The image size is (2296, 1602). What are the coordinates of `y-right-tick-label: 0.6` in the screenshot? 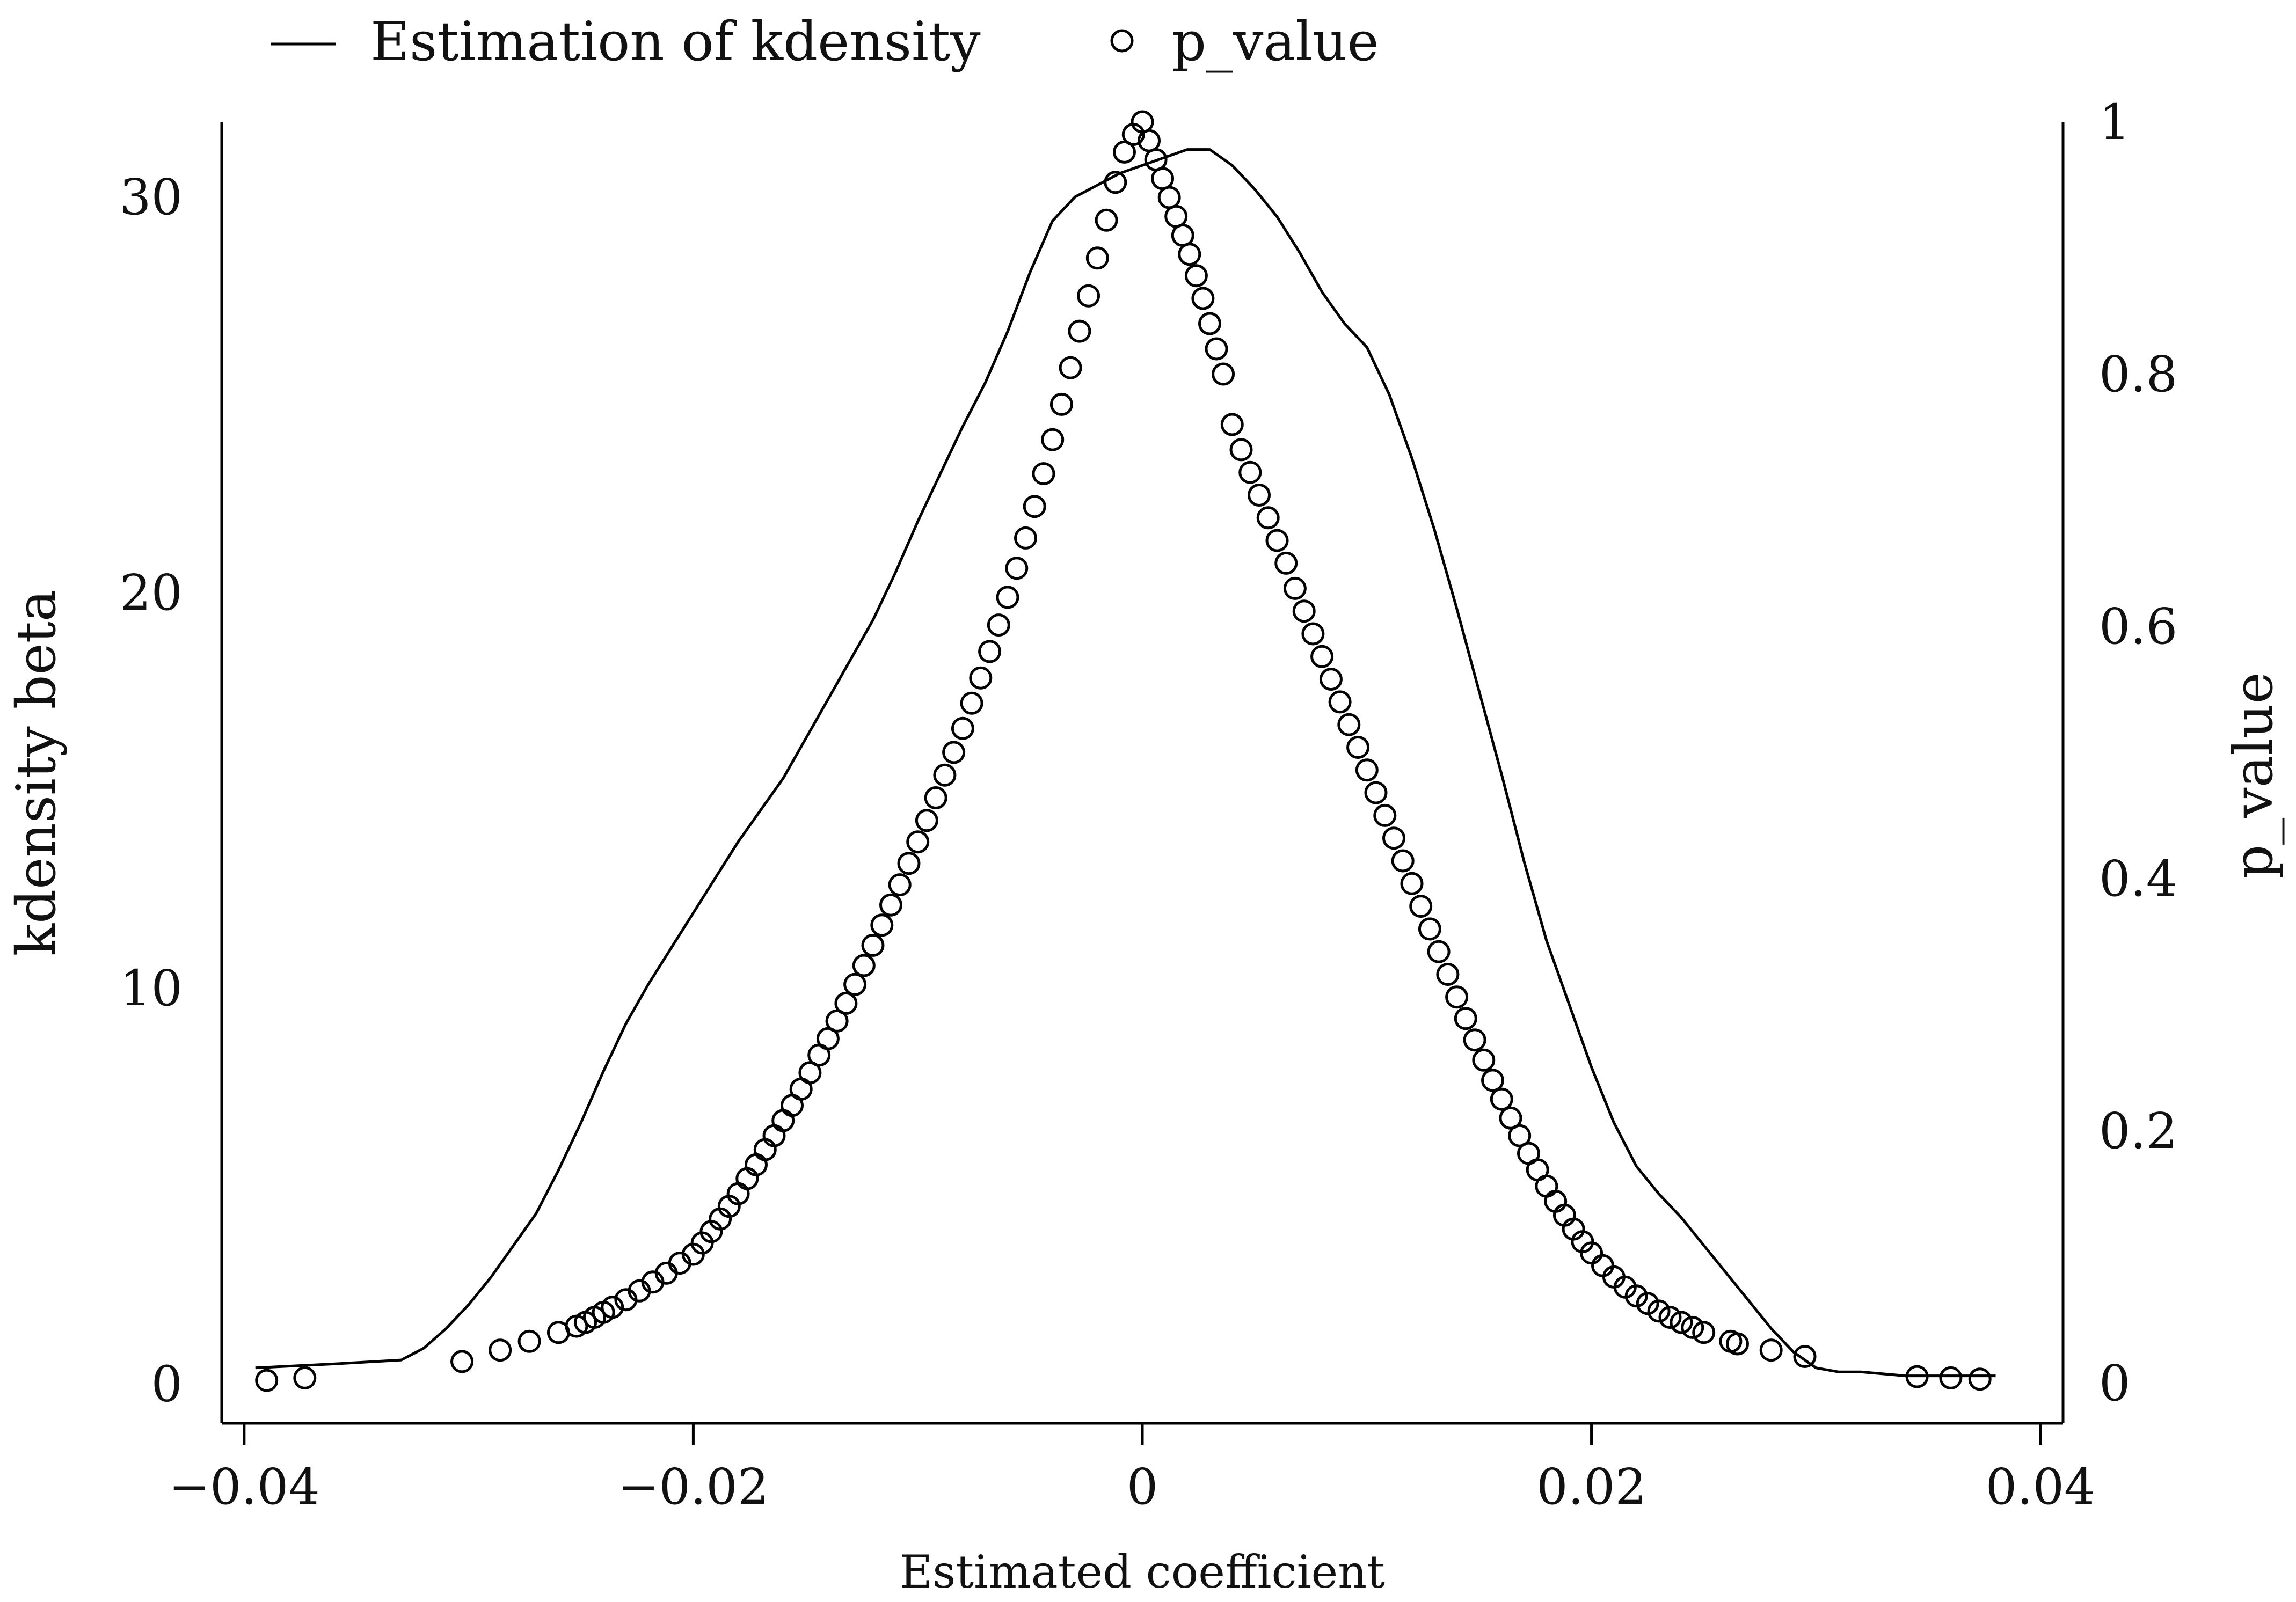 It's located at (2138, 626).